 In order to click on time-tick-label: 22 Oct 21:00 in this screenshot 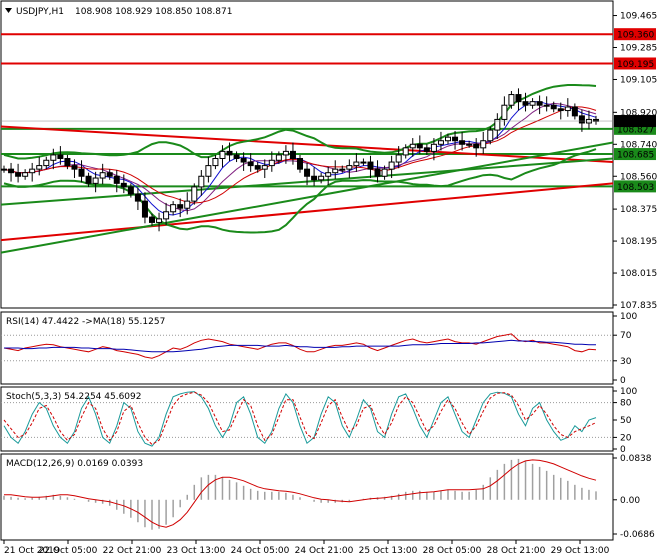, I will do `click(132, 551)`.